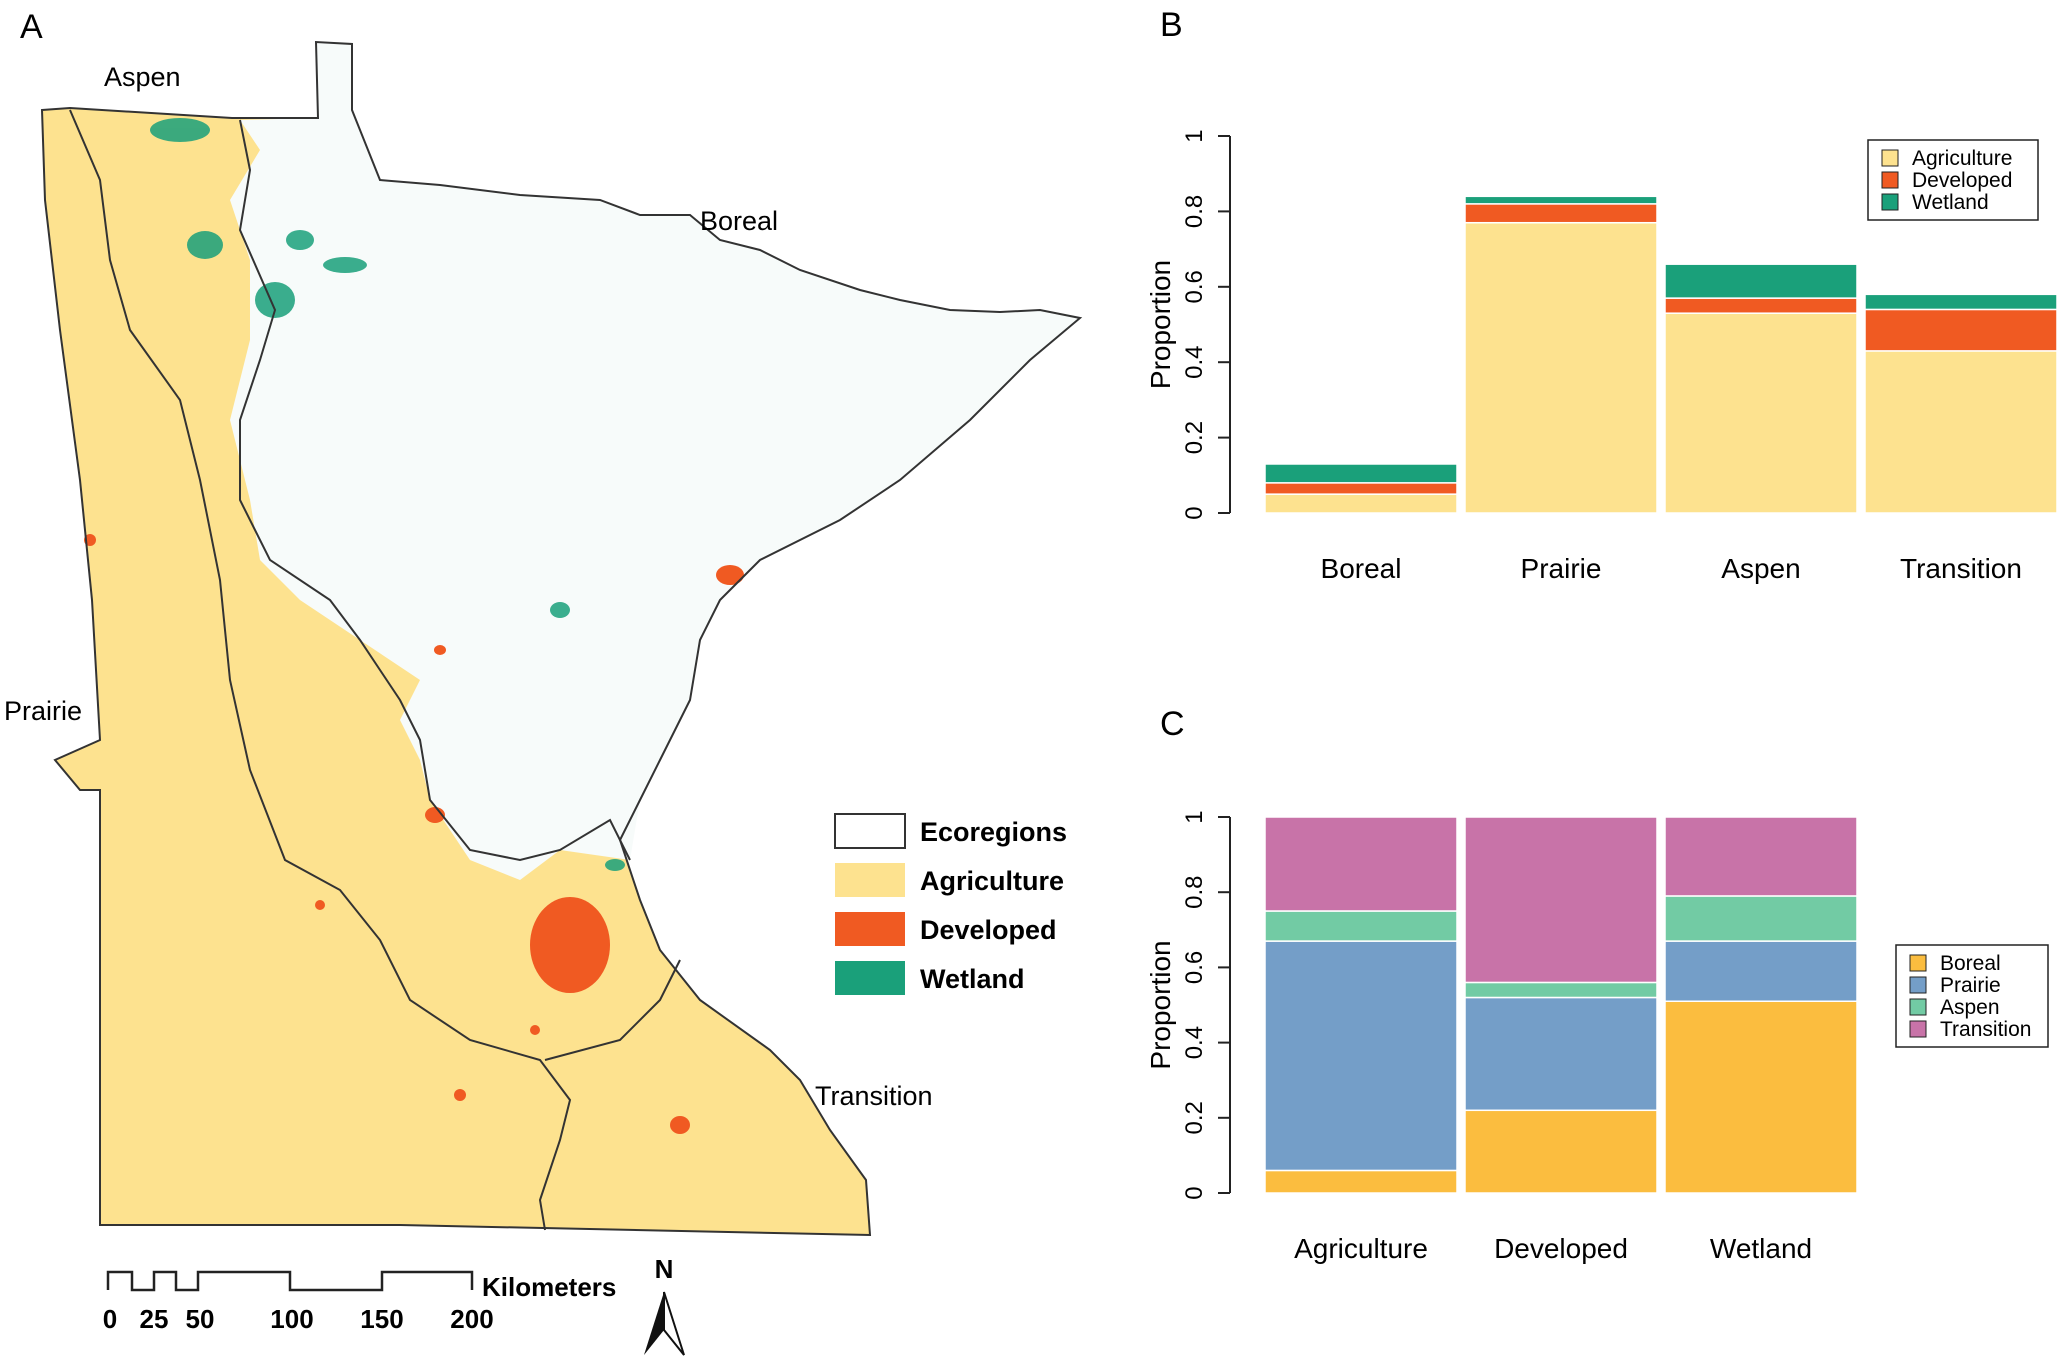 This screenshot has height=1366, width=2062. I want to click on map-legend-label-developed: Developed, so click(988, 930).